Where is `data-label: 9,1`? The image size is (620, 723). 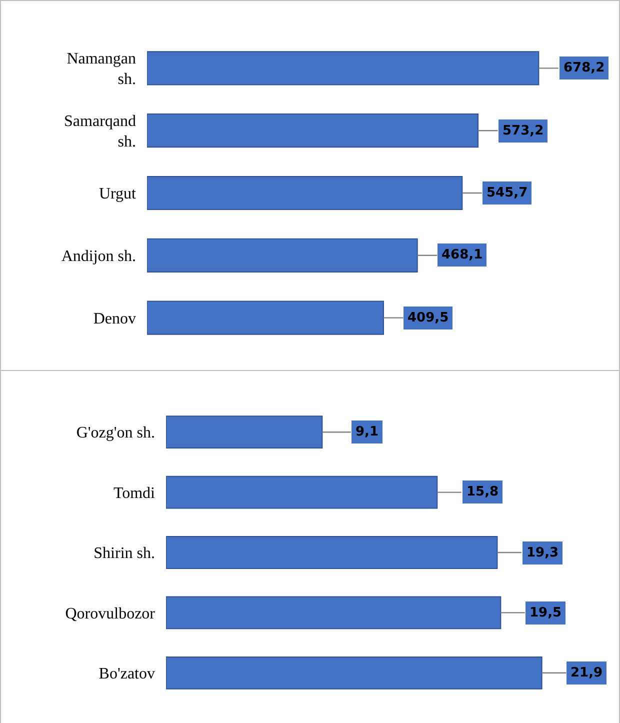
data-label: 9,1 is located at coordinates (367, 432).